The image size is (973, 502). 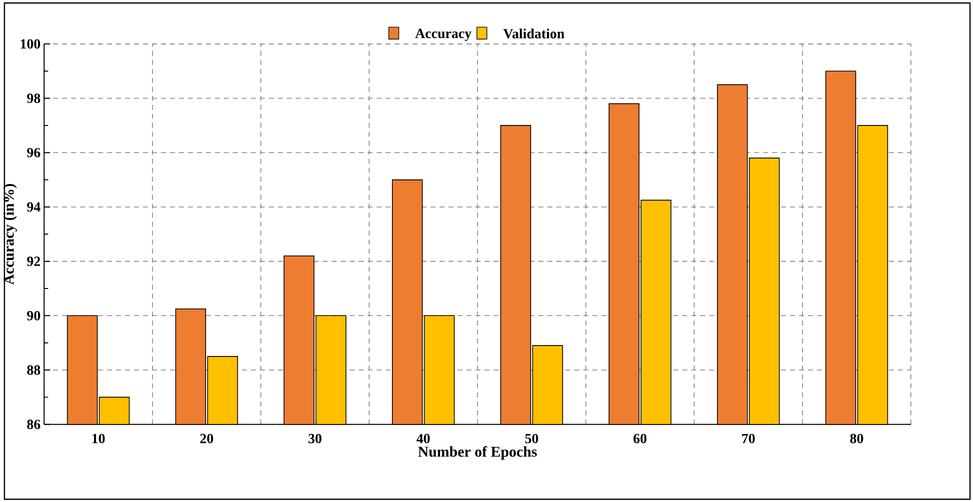 I want to click on y-tick-label: 88, so click(x=33, y=370).